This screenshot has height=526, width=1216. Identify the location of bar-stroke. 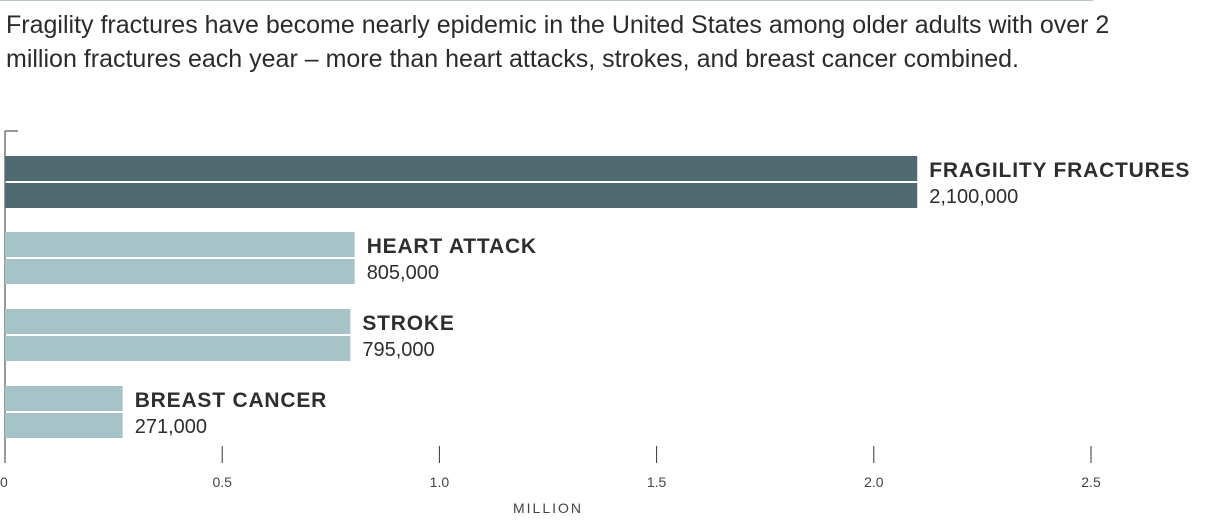
(178, 335).